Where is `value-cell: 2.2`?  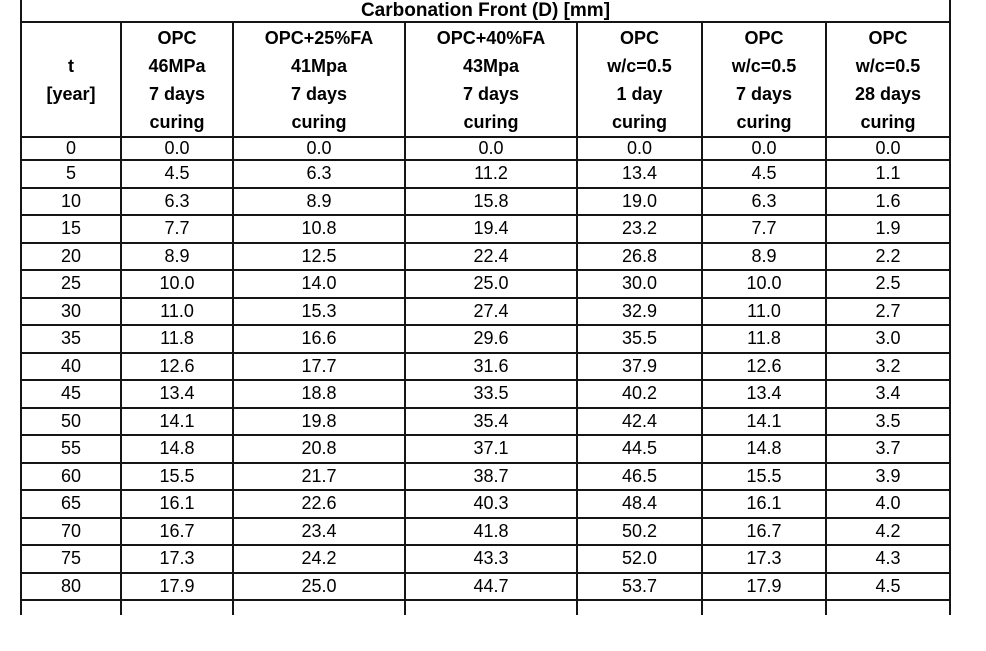
value-cell: 2.2 is located at coordinates (888, 256).